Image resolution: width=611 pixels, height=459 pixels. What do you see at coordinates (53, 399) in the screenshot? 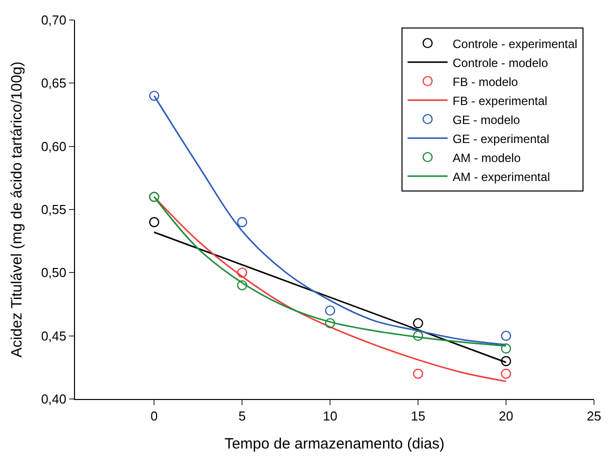
I see `y-tick-label: 0,40` at bounding box center [53, 399].